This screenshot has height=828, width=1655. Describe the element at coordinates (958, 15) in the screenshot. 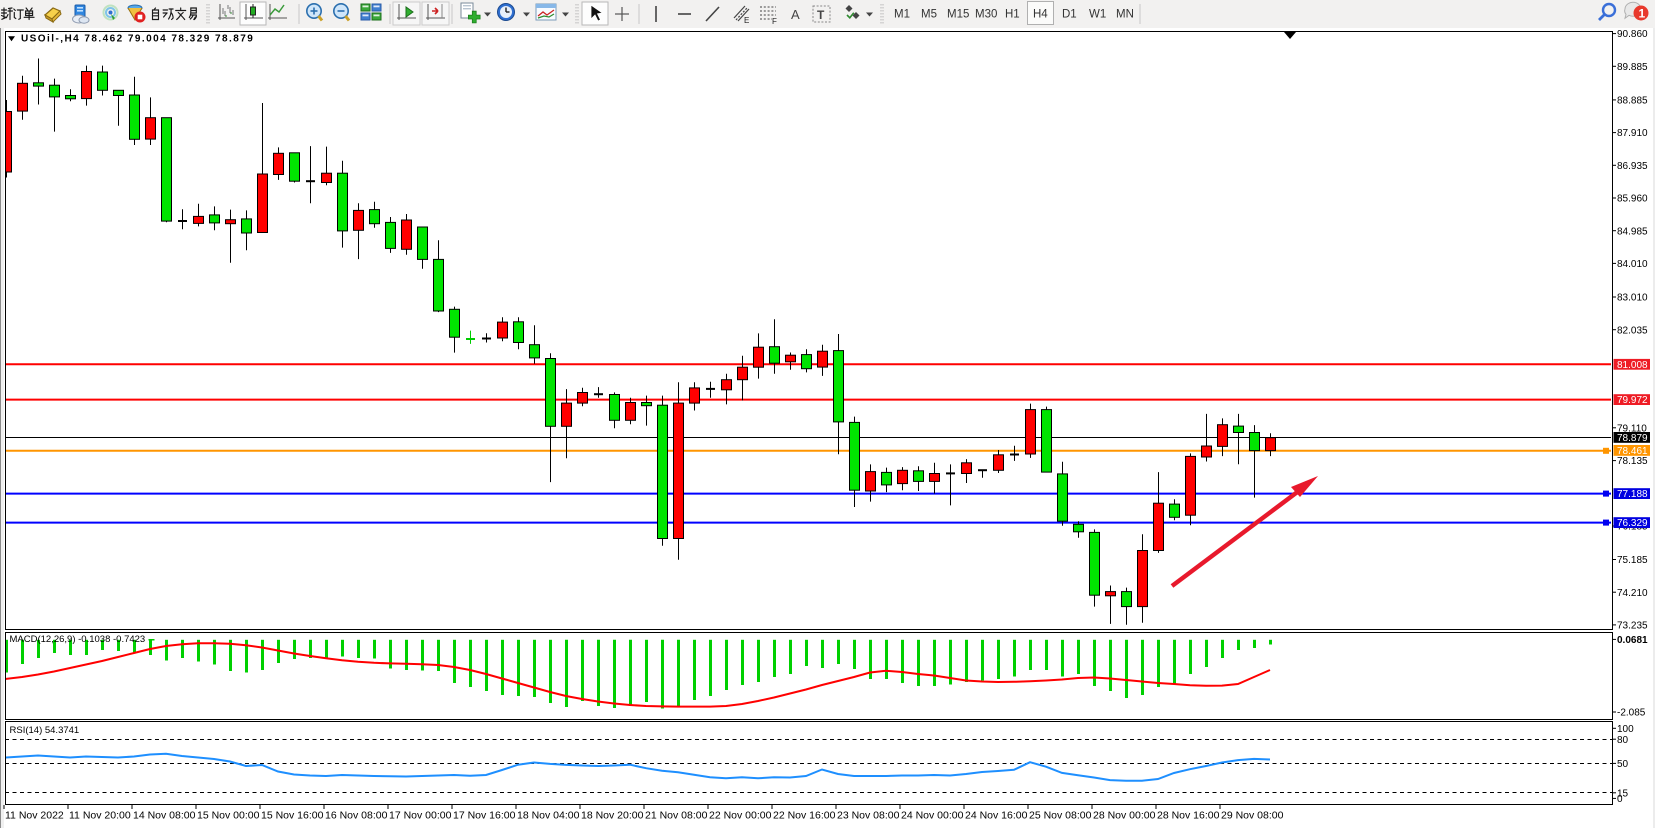

I see `svg-text: M15` at that location.